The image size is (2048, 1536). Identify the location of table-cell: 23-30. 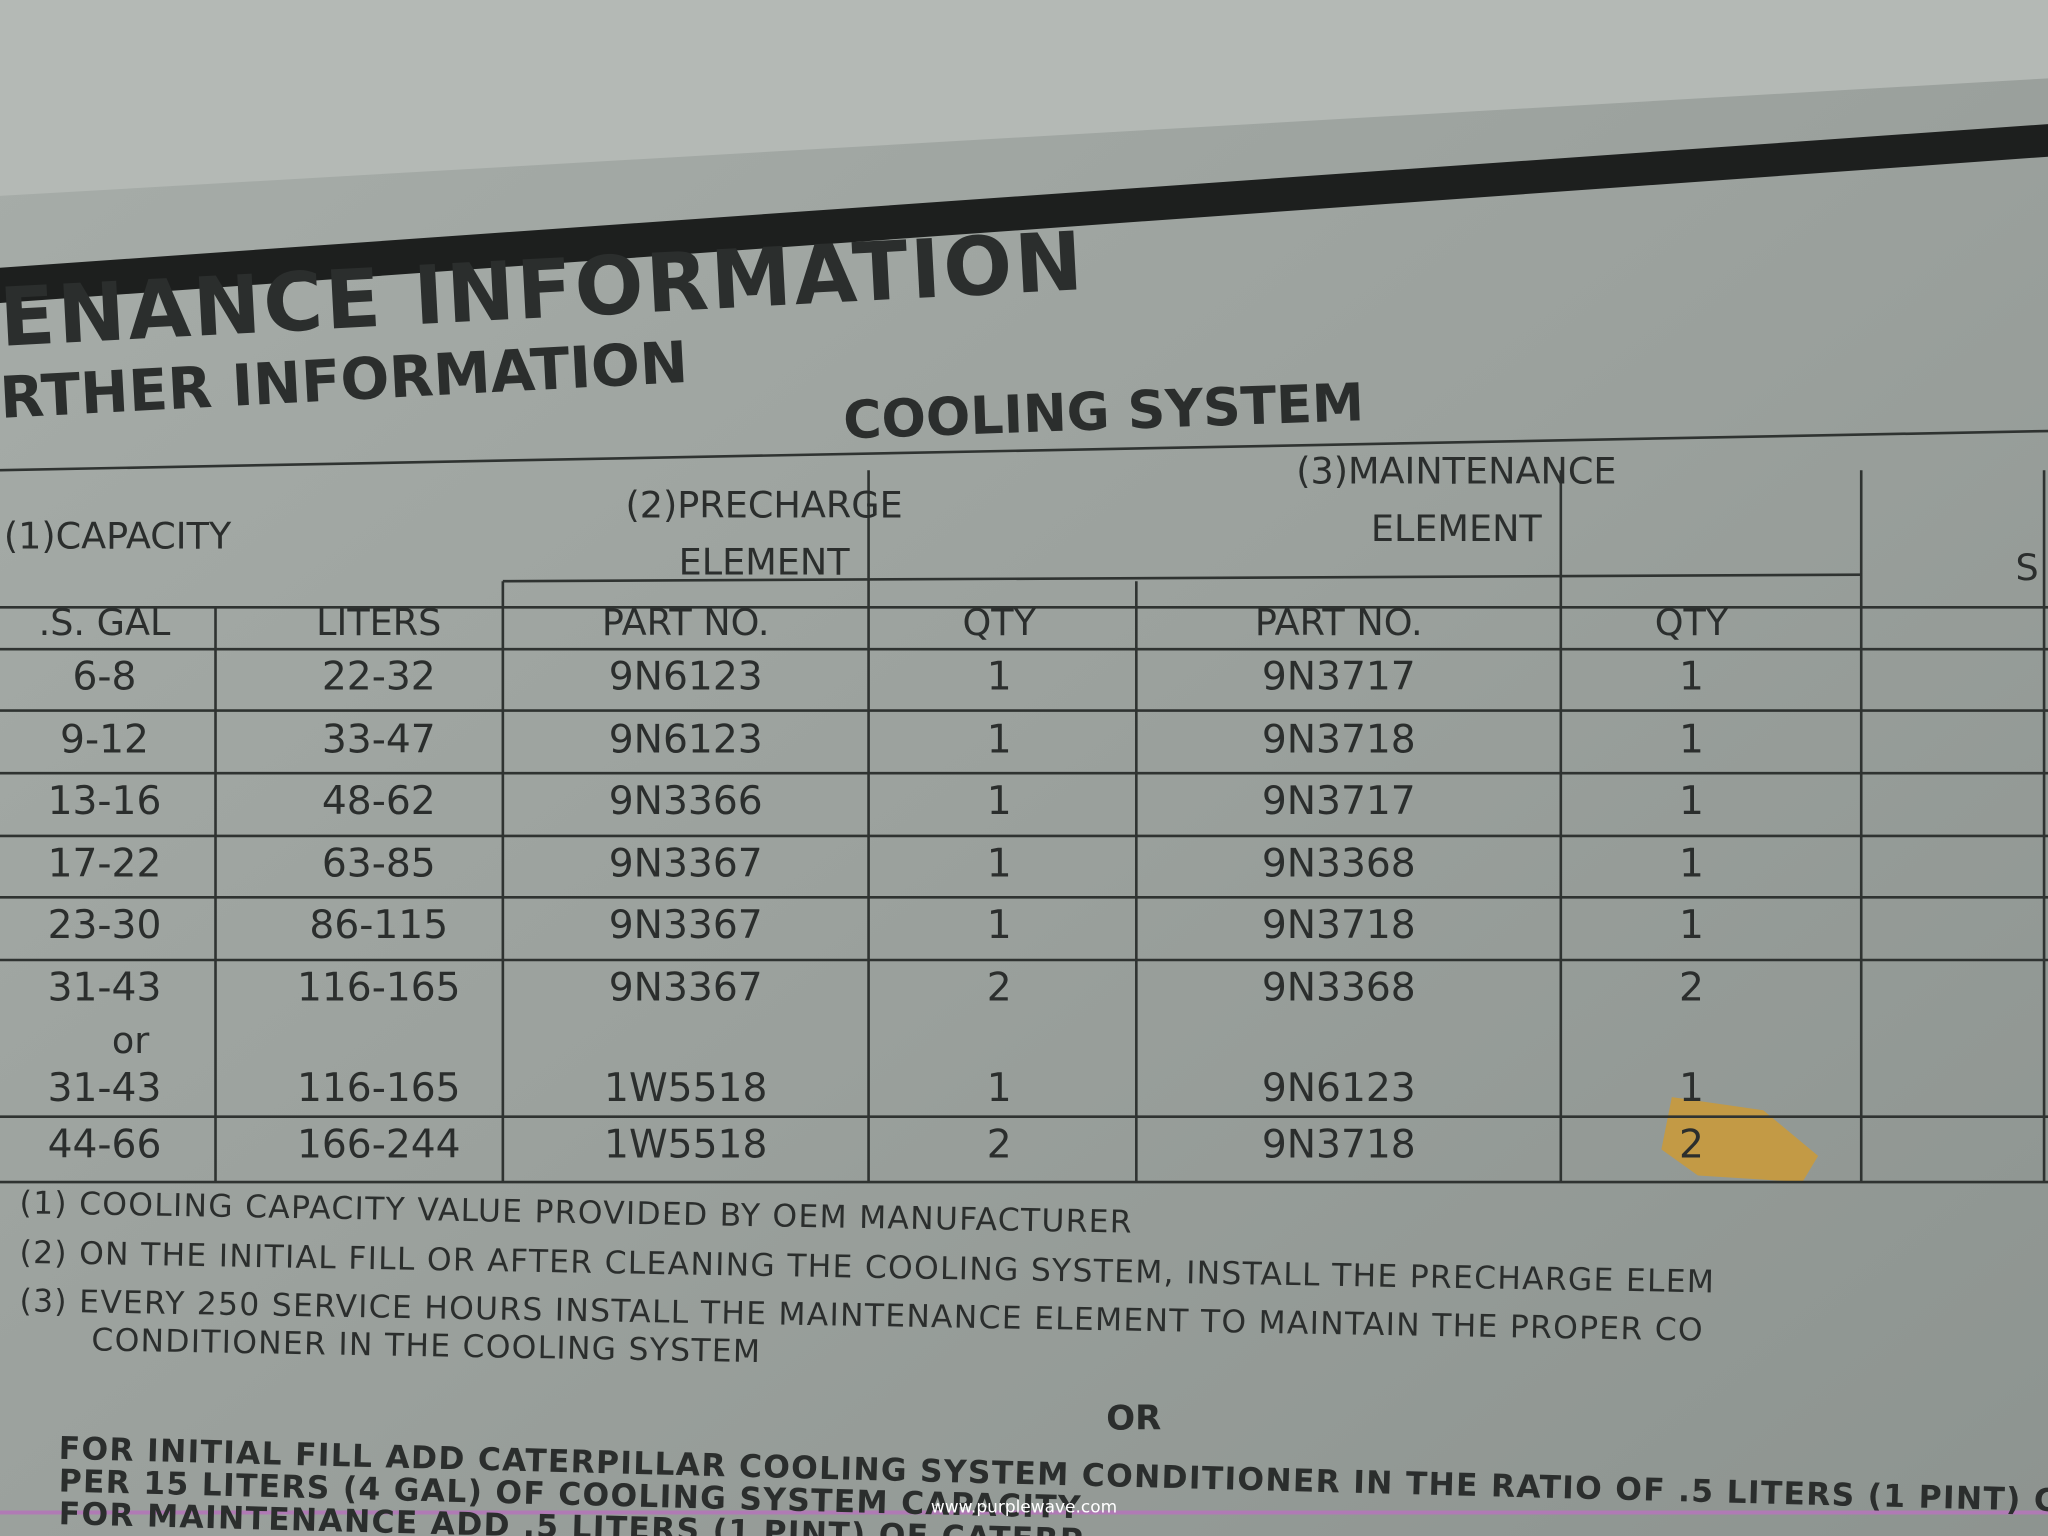
(105, 925).